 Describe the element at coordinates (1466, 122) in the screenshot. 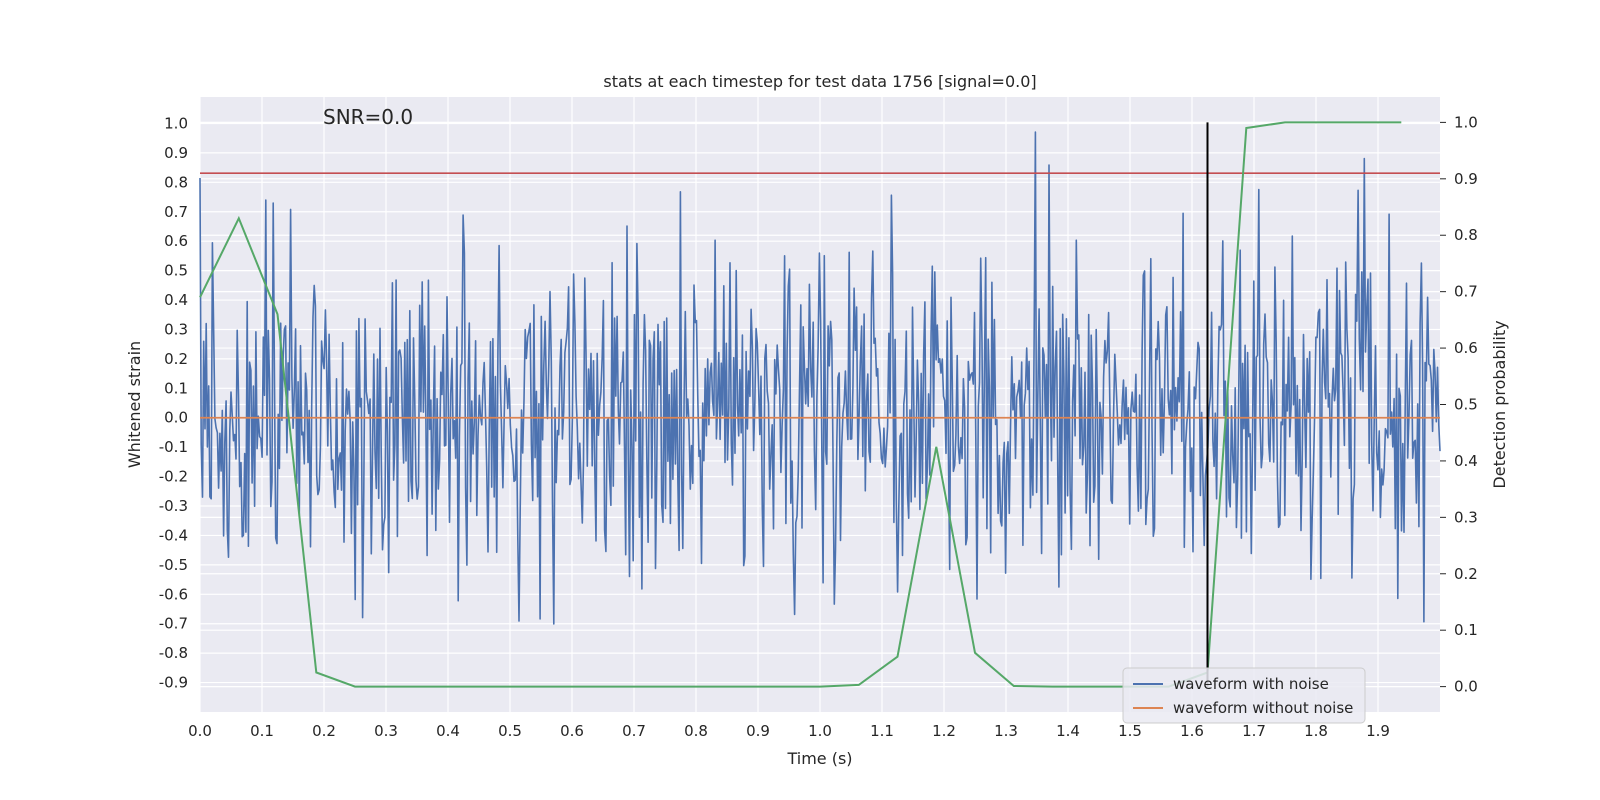

I see `y2-tick-label: 1.0` at that location.